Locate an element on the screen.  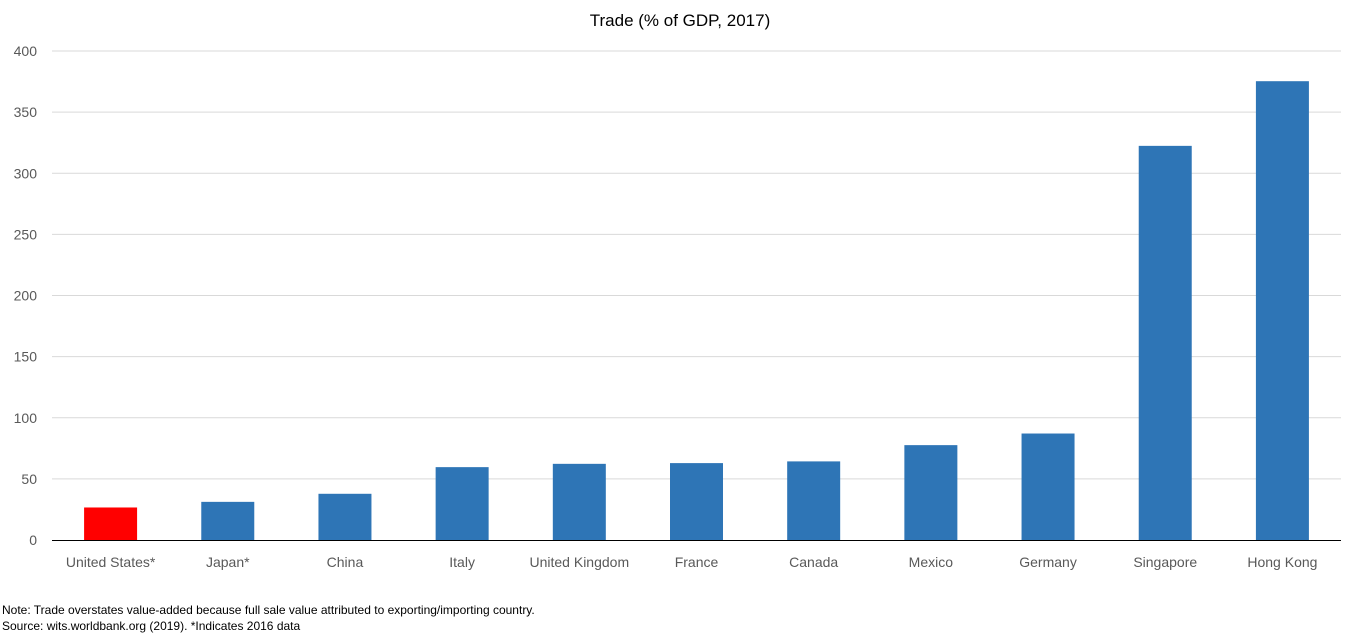
chart-title: Trade (% of GDP, 2017) is located at coordinates (680, 20).